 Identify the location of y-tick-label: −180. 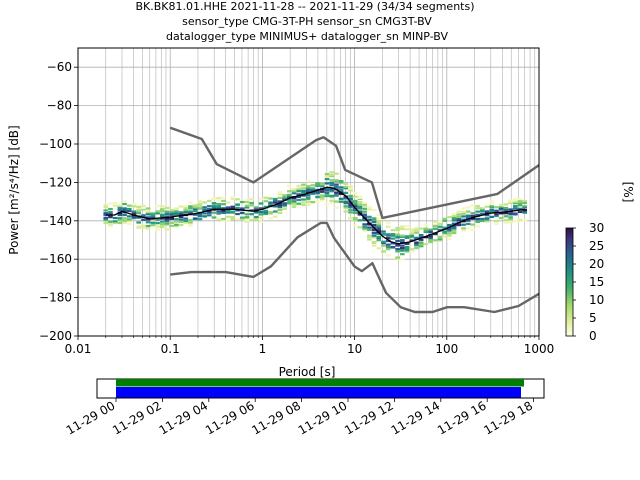
(55, 298).